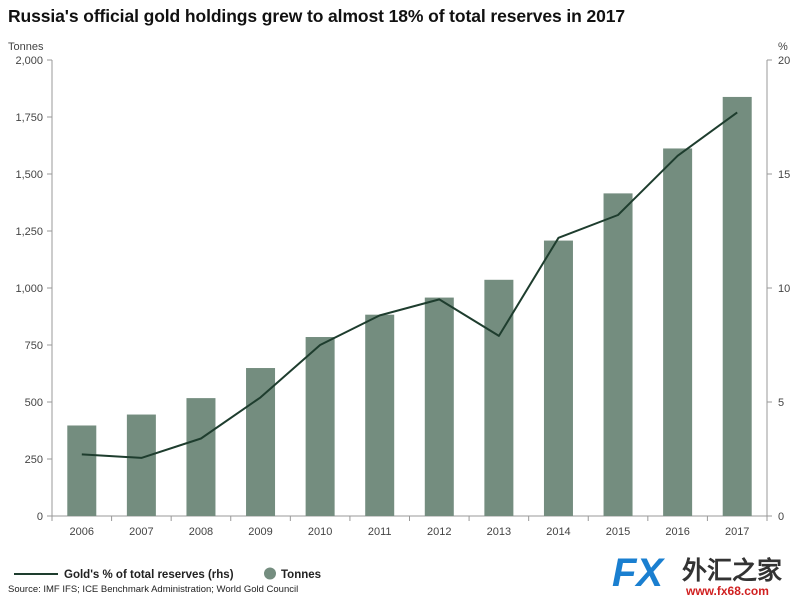  What do you see at coordinates (26, 47) in the screenshot?
I see `left-axis-title: Tonnes` at bounding box center [26, 47].